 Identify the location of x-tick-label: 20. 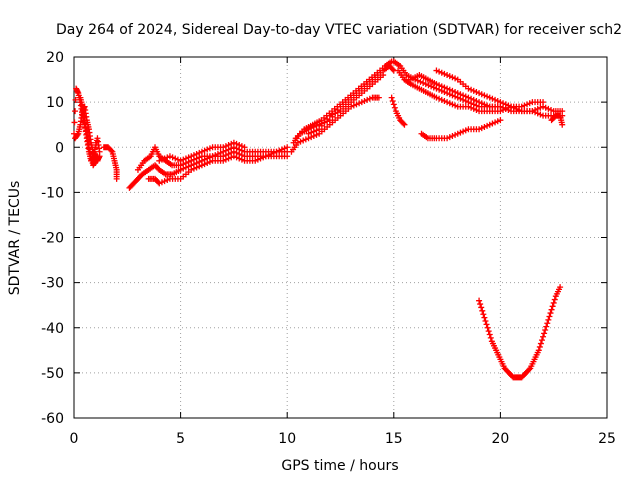
(500, 439).